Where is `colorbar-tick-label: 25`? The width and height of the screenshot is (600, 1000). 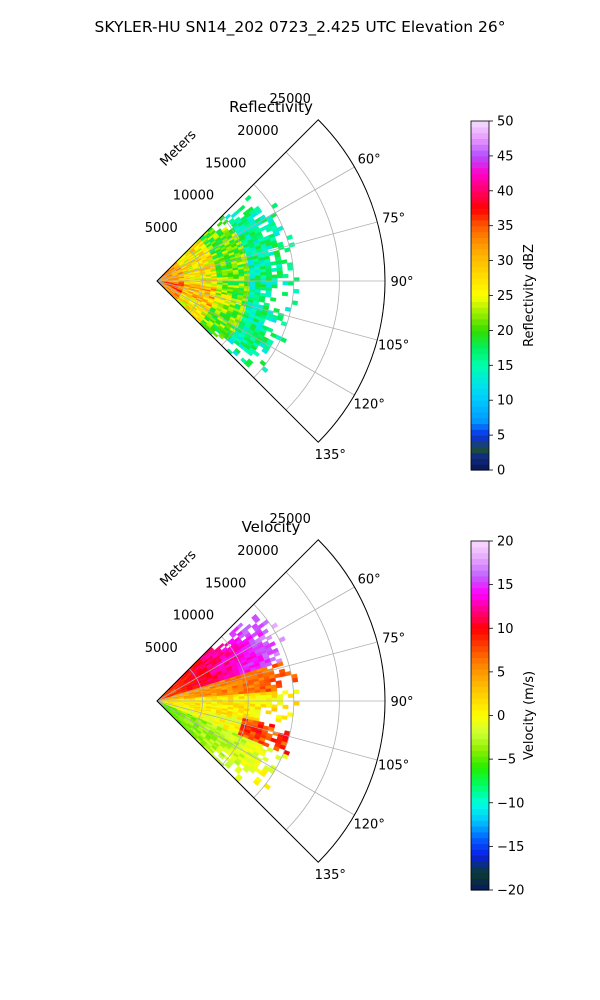 colorbar-tick-label: 25 is located at coordinates (505, 296).